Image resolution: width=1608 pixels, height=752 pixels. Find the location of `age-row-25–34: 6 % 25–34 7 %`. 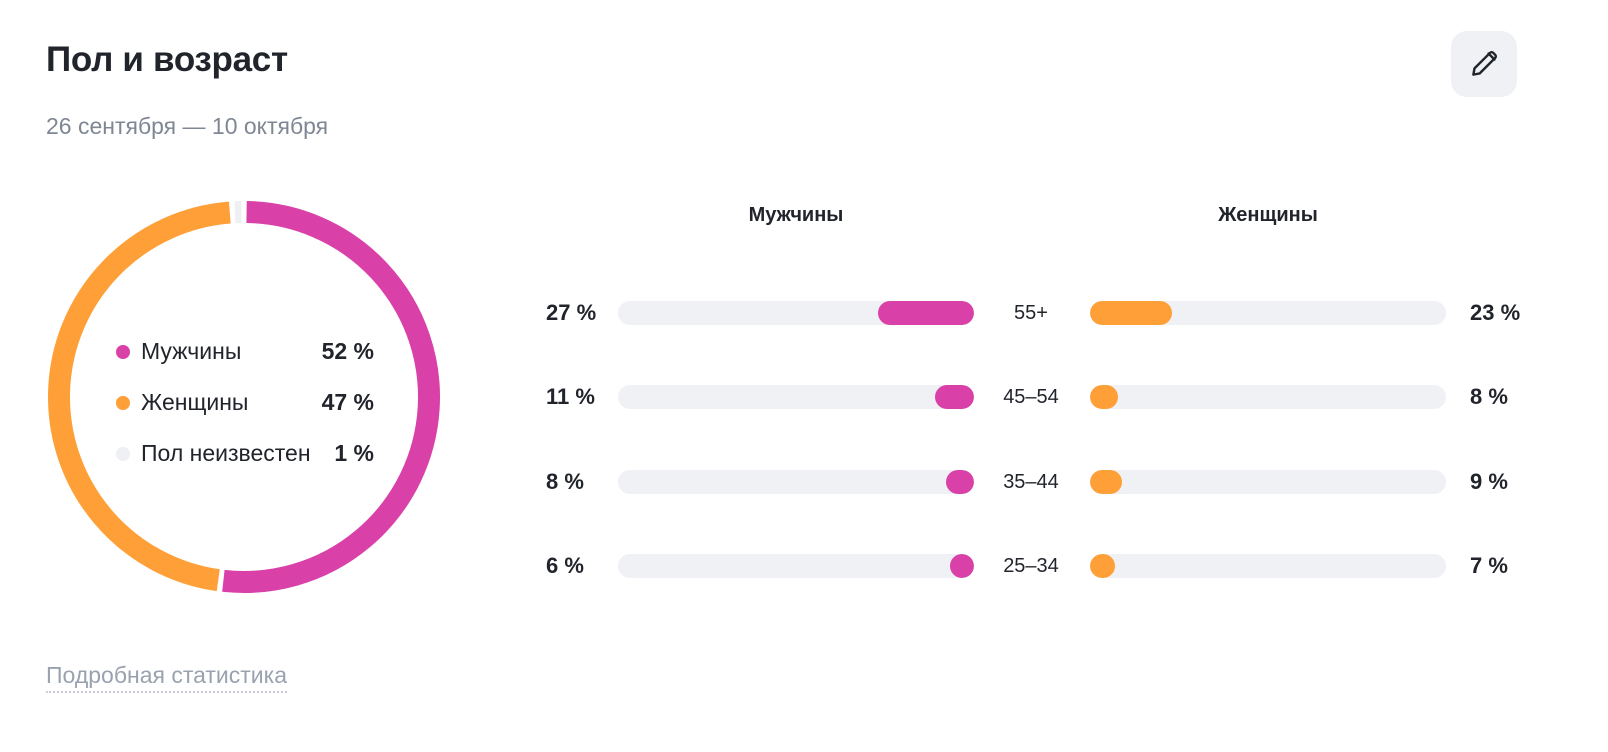

age-row-25–34: 6 % 25–34 7 % is located at coordinates (804, 565).